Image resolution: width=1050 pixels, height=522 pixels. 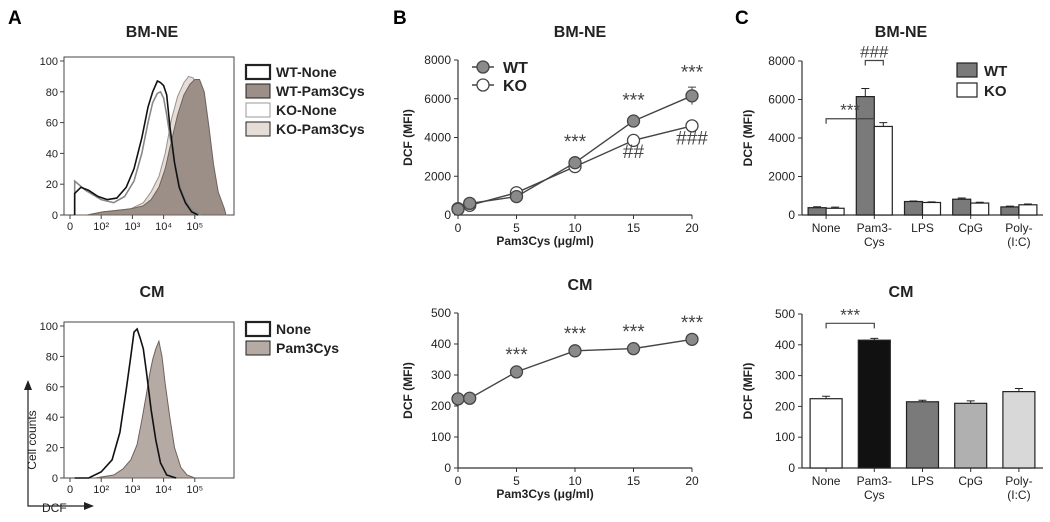 What do you see at coordinates (28, 385) in the screenshot?
I see `y-arrow-head` at bounding box center [28, 385].